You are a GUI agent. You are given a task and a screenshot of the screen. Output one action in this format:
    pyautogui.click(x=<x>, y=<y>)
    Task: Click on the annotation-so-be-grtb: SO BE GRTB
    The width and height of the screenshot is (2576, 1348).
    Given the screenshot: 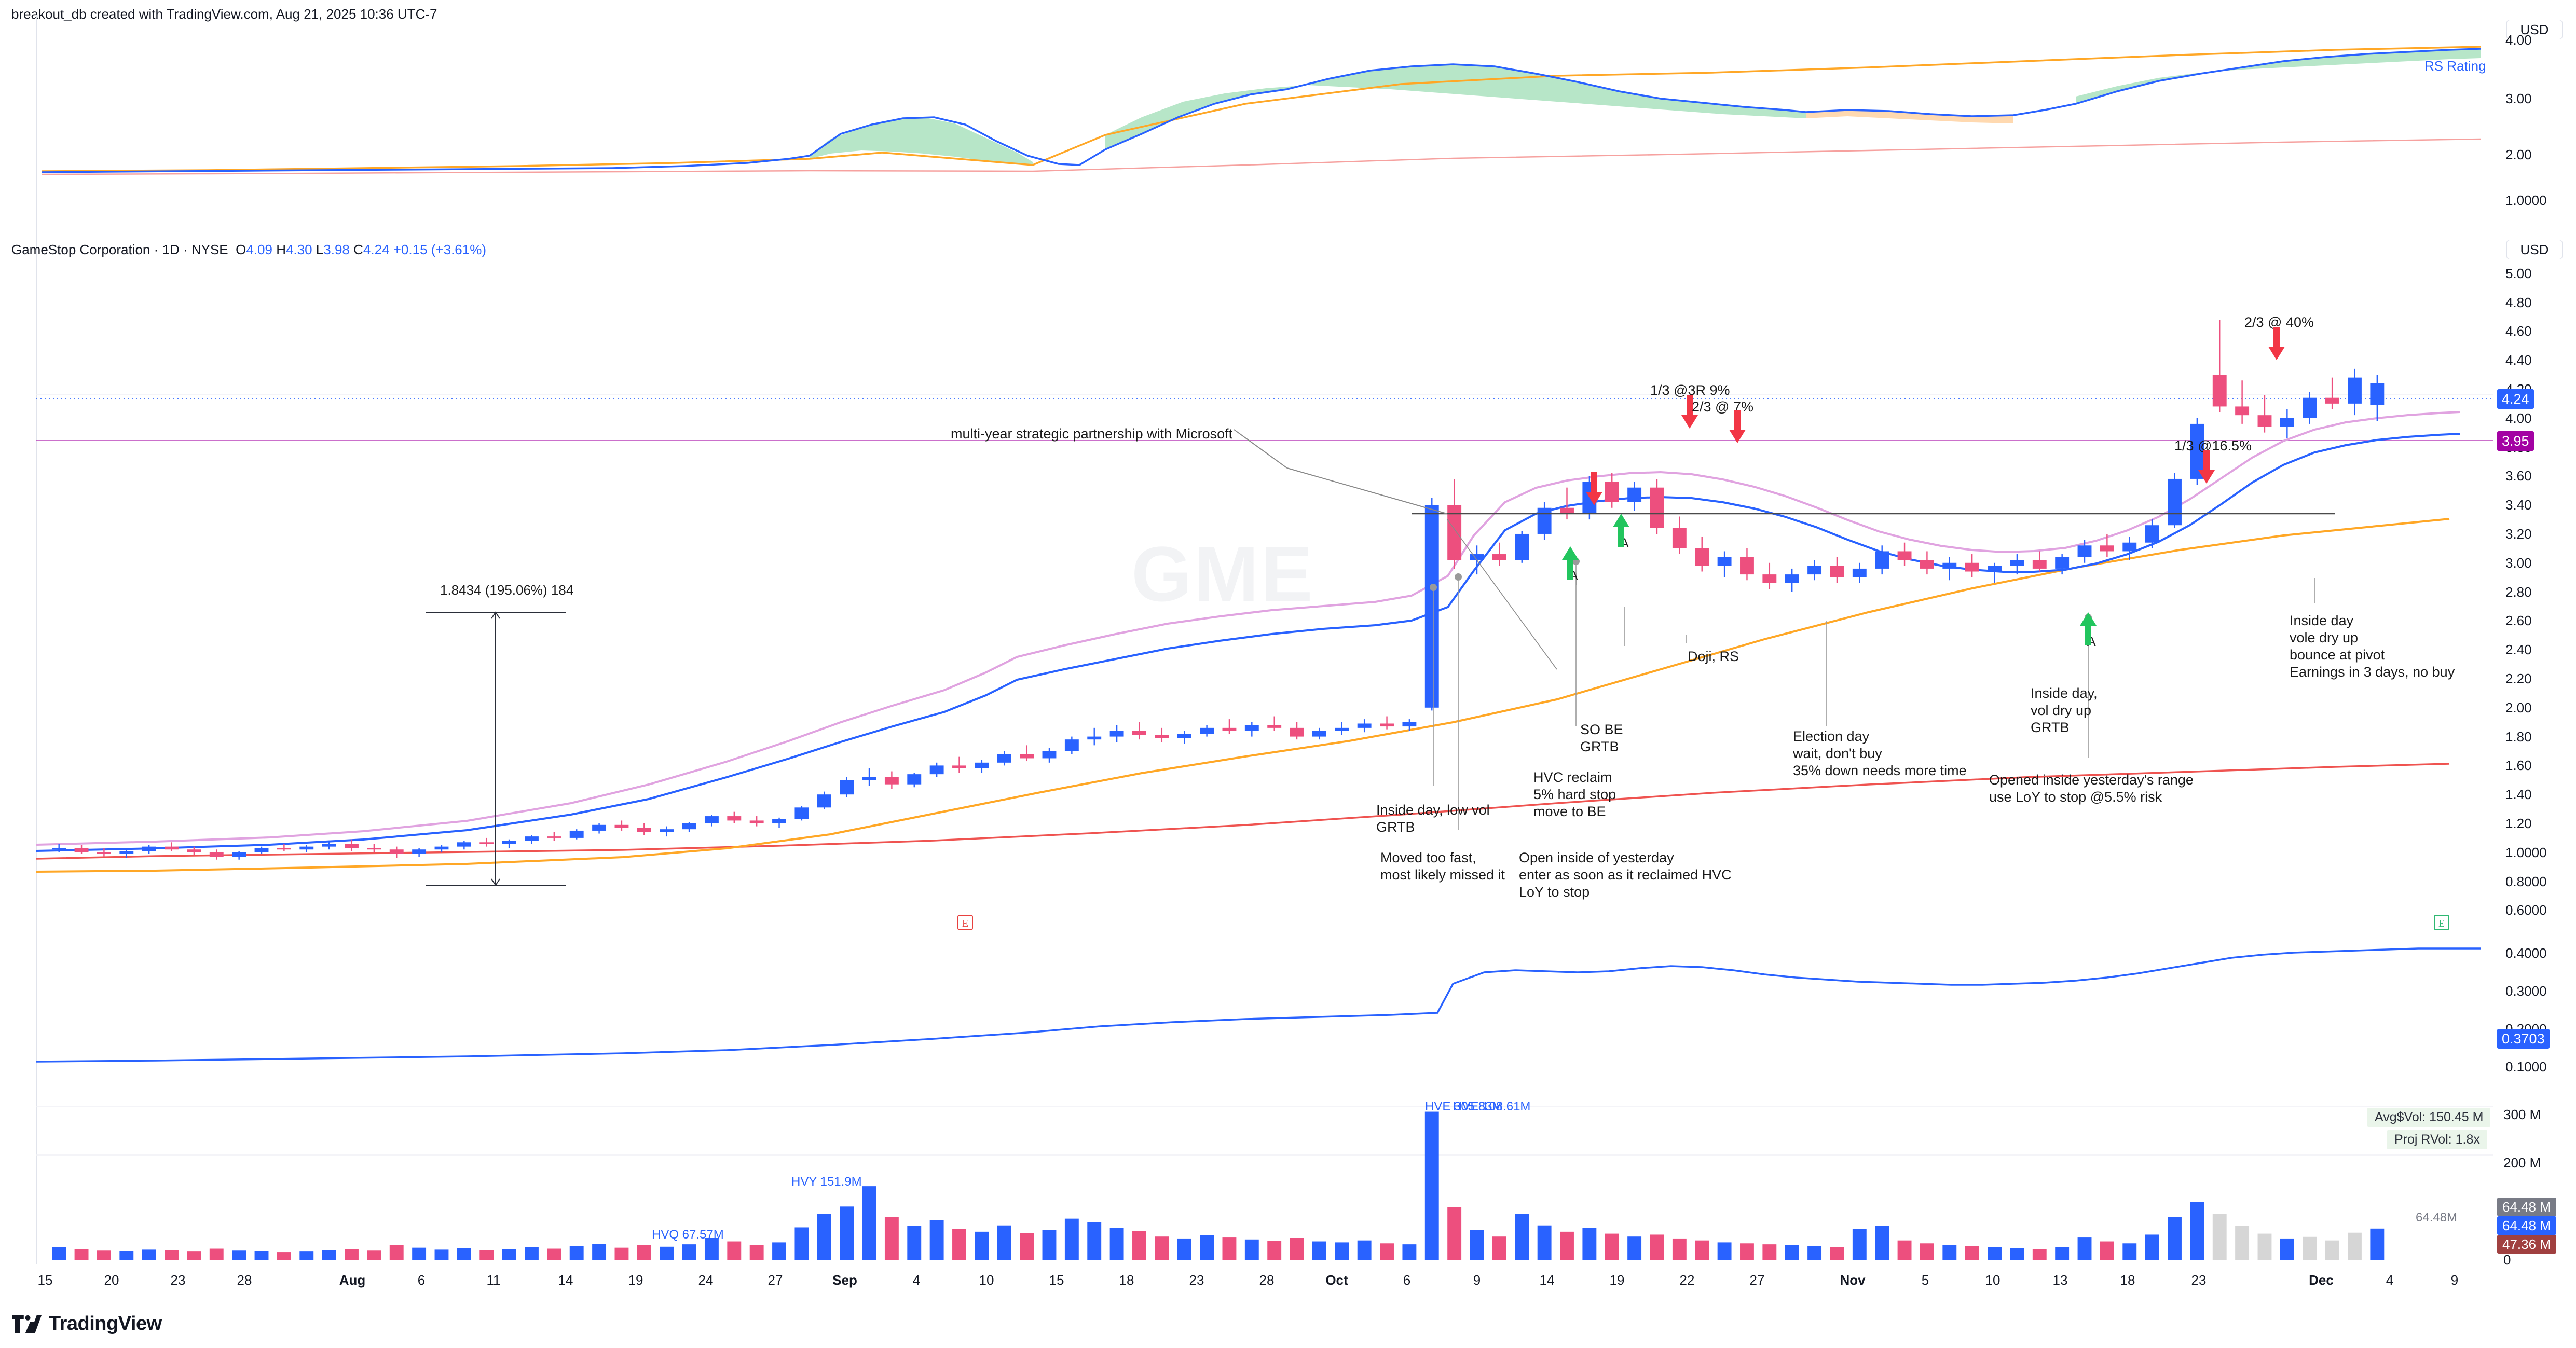 What is the action you would take?
    pyautogui.click(x=1601, y=738)
    